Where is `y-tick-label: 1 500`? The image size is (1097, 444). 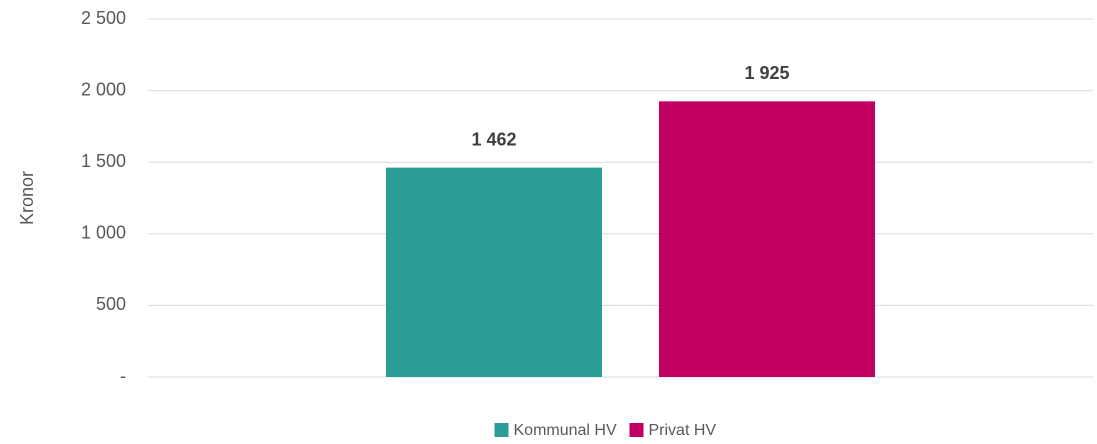
y-tick-label: 1 500 is located at coordinates (103, 161).